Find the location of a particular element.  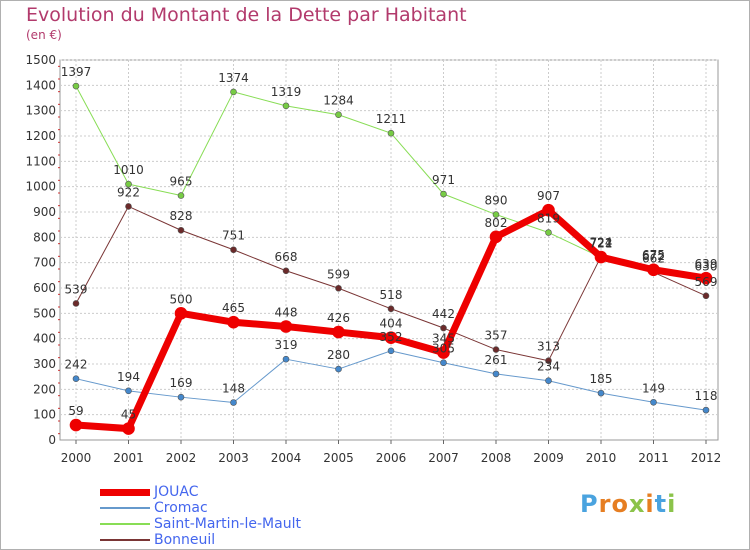

y-tick-label: 800 is located at coordinates (44, 237).